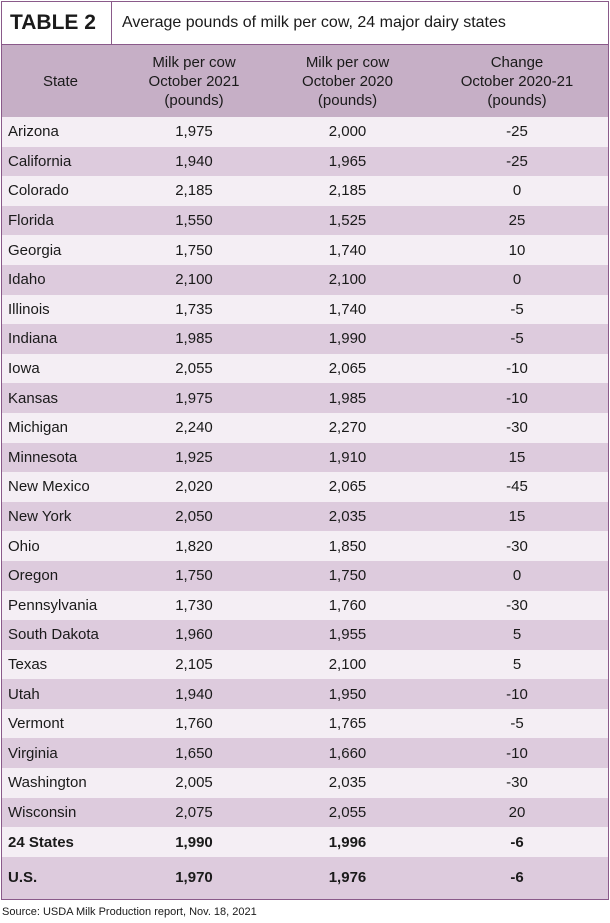 The width and height of the screenshot is (610, 923). I want to click on row-label: Ohio, so click(60, 546).